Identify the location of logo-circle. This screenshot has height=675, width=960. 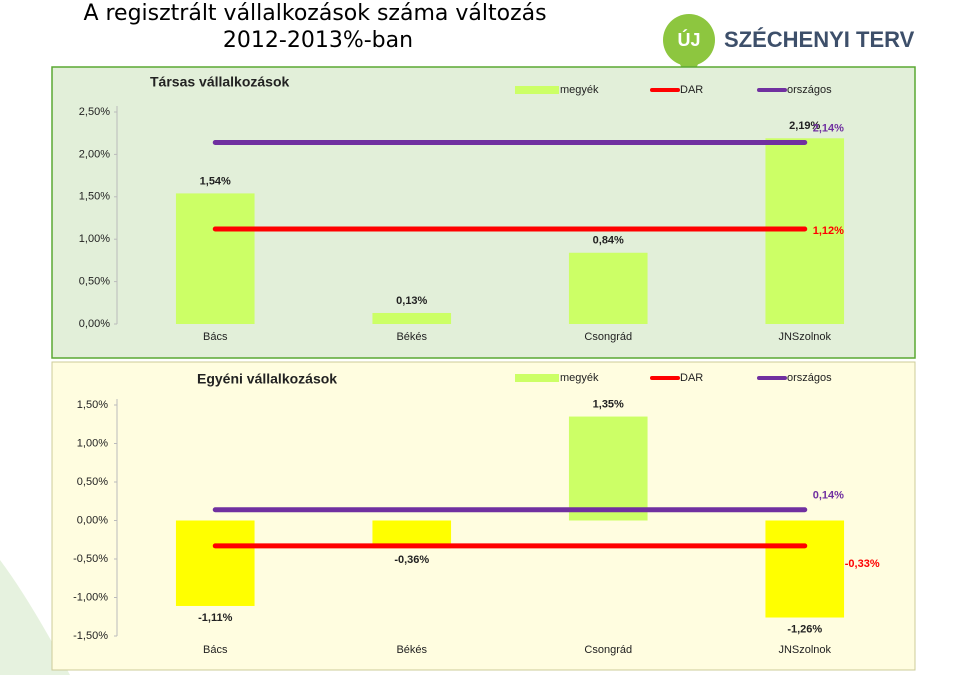
(689, 40).